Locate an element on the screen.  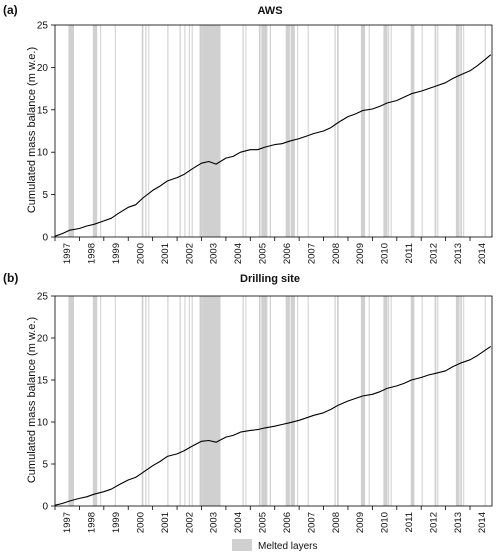
x-tick-label: 2011 is located at coordinates (409, 522).